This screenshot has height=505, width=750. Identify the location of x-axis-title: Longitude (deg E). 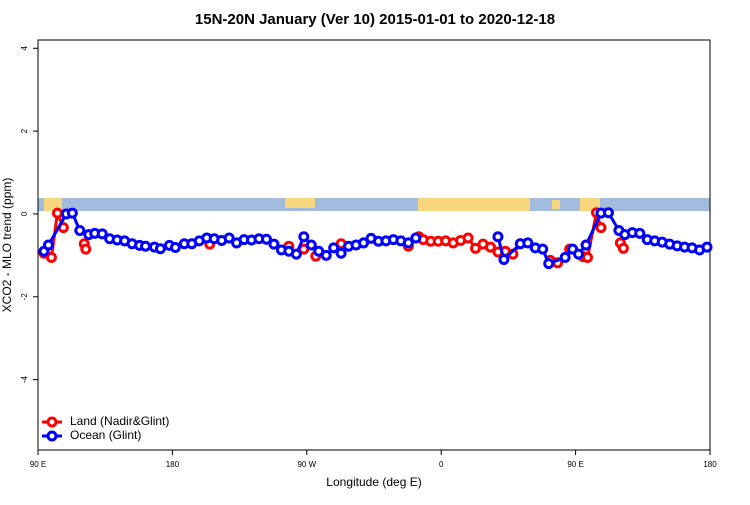
(373, 482).